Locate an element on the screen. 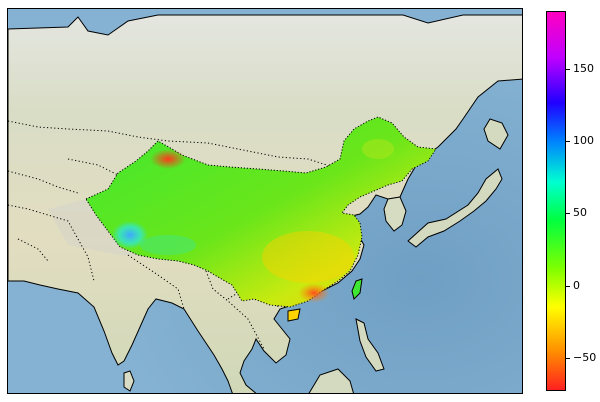 The height and width of the screenshot is (402, 600). coolspot-tibet is located at coordinates (130, 235).